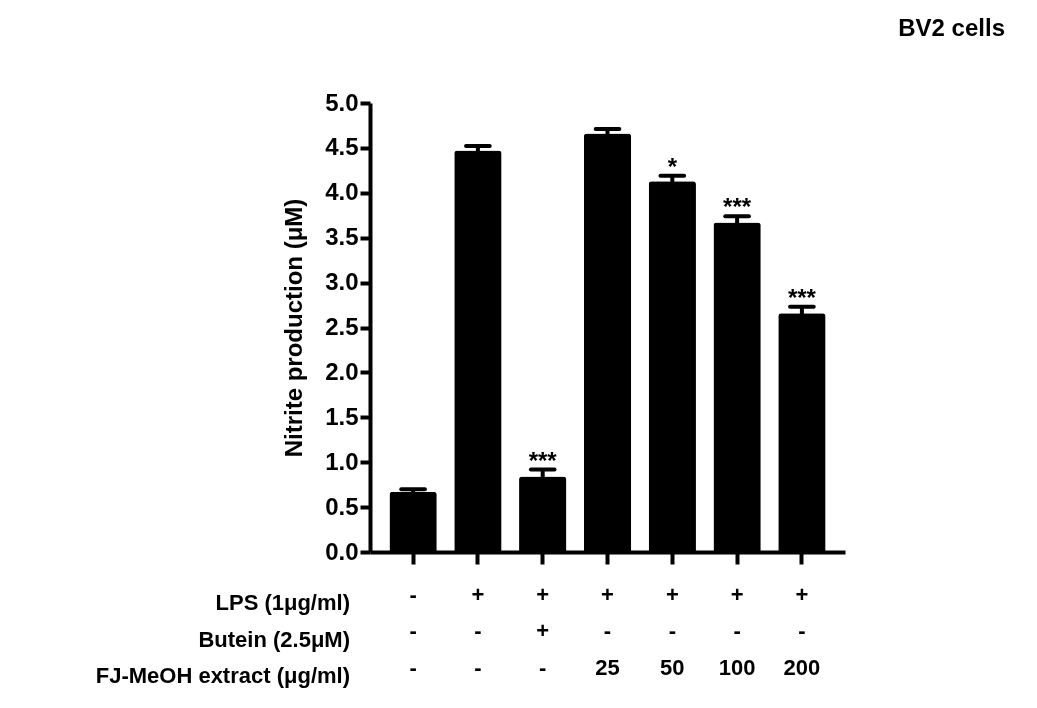  I want to click on x-tick-label: + - 50, so click(672, 630).